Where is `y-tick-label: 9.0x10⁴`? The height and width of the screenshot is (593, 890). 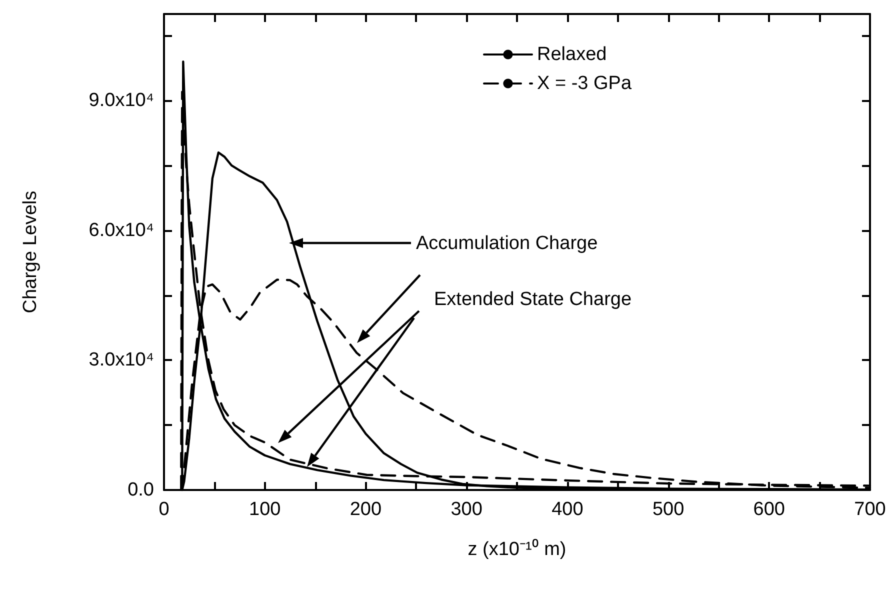 y-tick-label: 9.0x10⁴ is located at coordinates (121, 101).